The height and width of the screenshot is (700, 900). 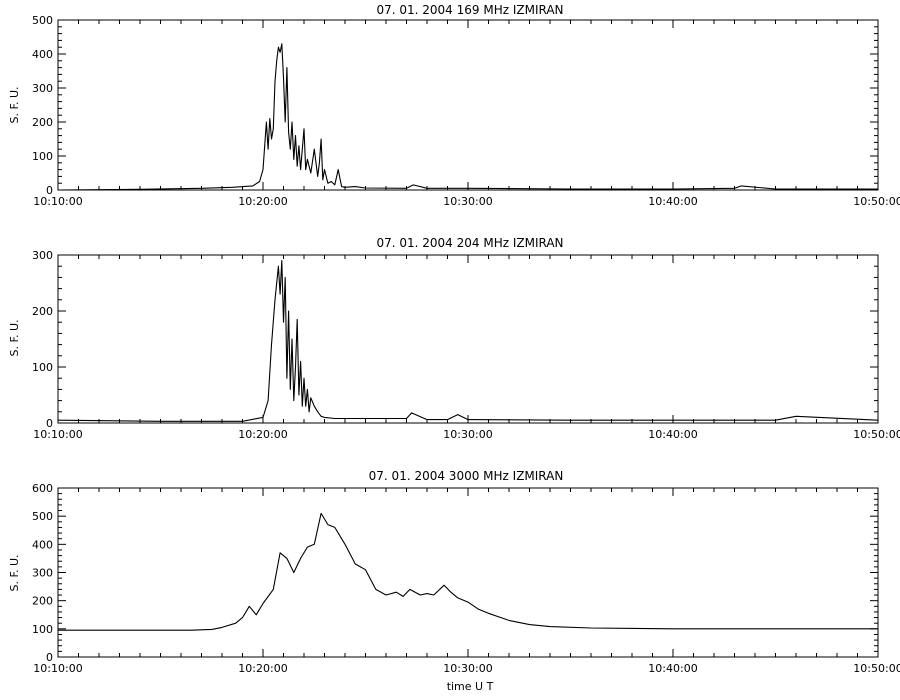 What do you see at coordinates (469, 10) in the screenshot?
I see `chart-title: 07. 01. 2004 169 MHz IZMIRAN` at bounding box center [469, 10].